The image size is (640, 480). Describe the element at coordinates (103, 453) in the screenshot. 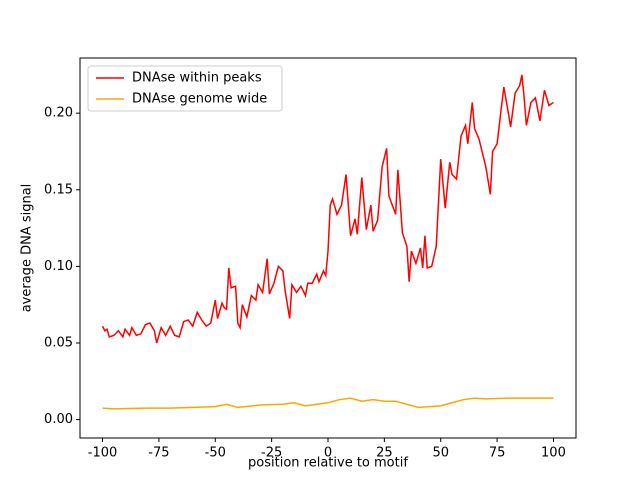

I see `x-tick-label: -100` at that location.